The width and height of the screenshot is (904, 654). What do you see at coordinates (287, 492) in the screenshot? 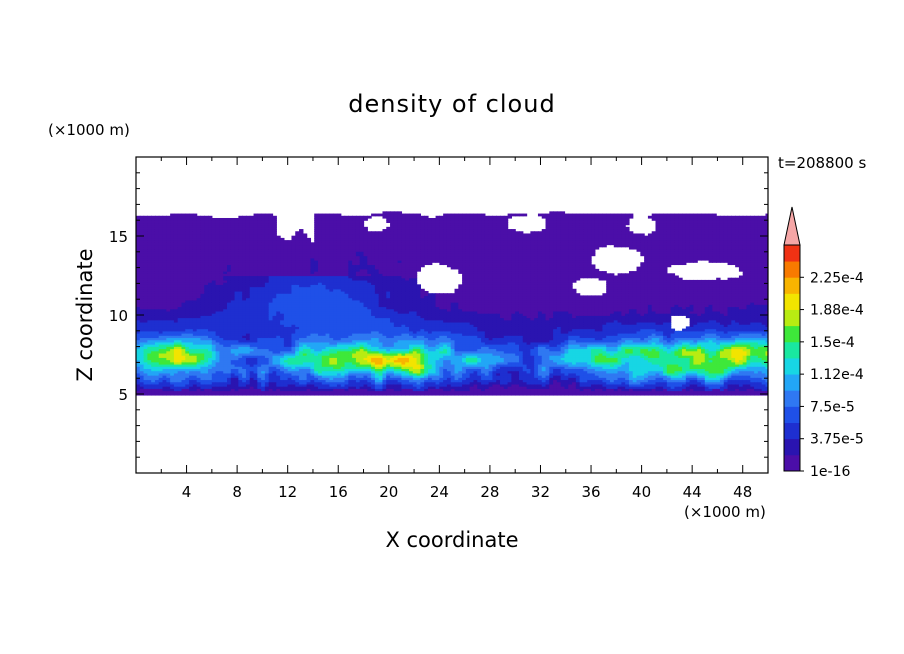
I see `x-tick-label: 12` at bounding box center [287, 492].